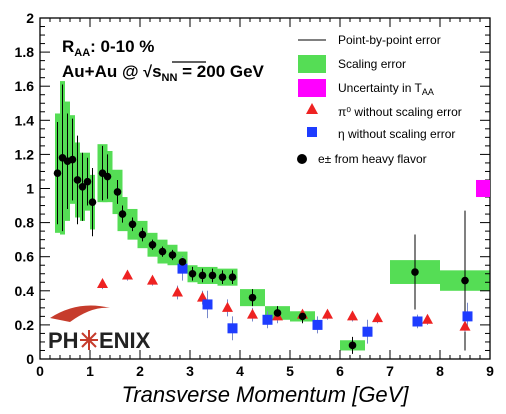 The width and height of the screenshot is (506, 414). What do you see at coordinates (483, 188) in the screenshot?
I see `uncertainty-box` at bounding box center [483, 188].